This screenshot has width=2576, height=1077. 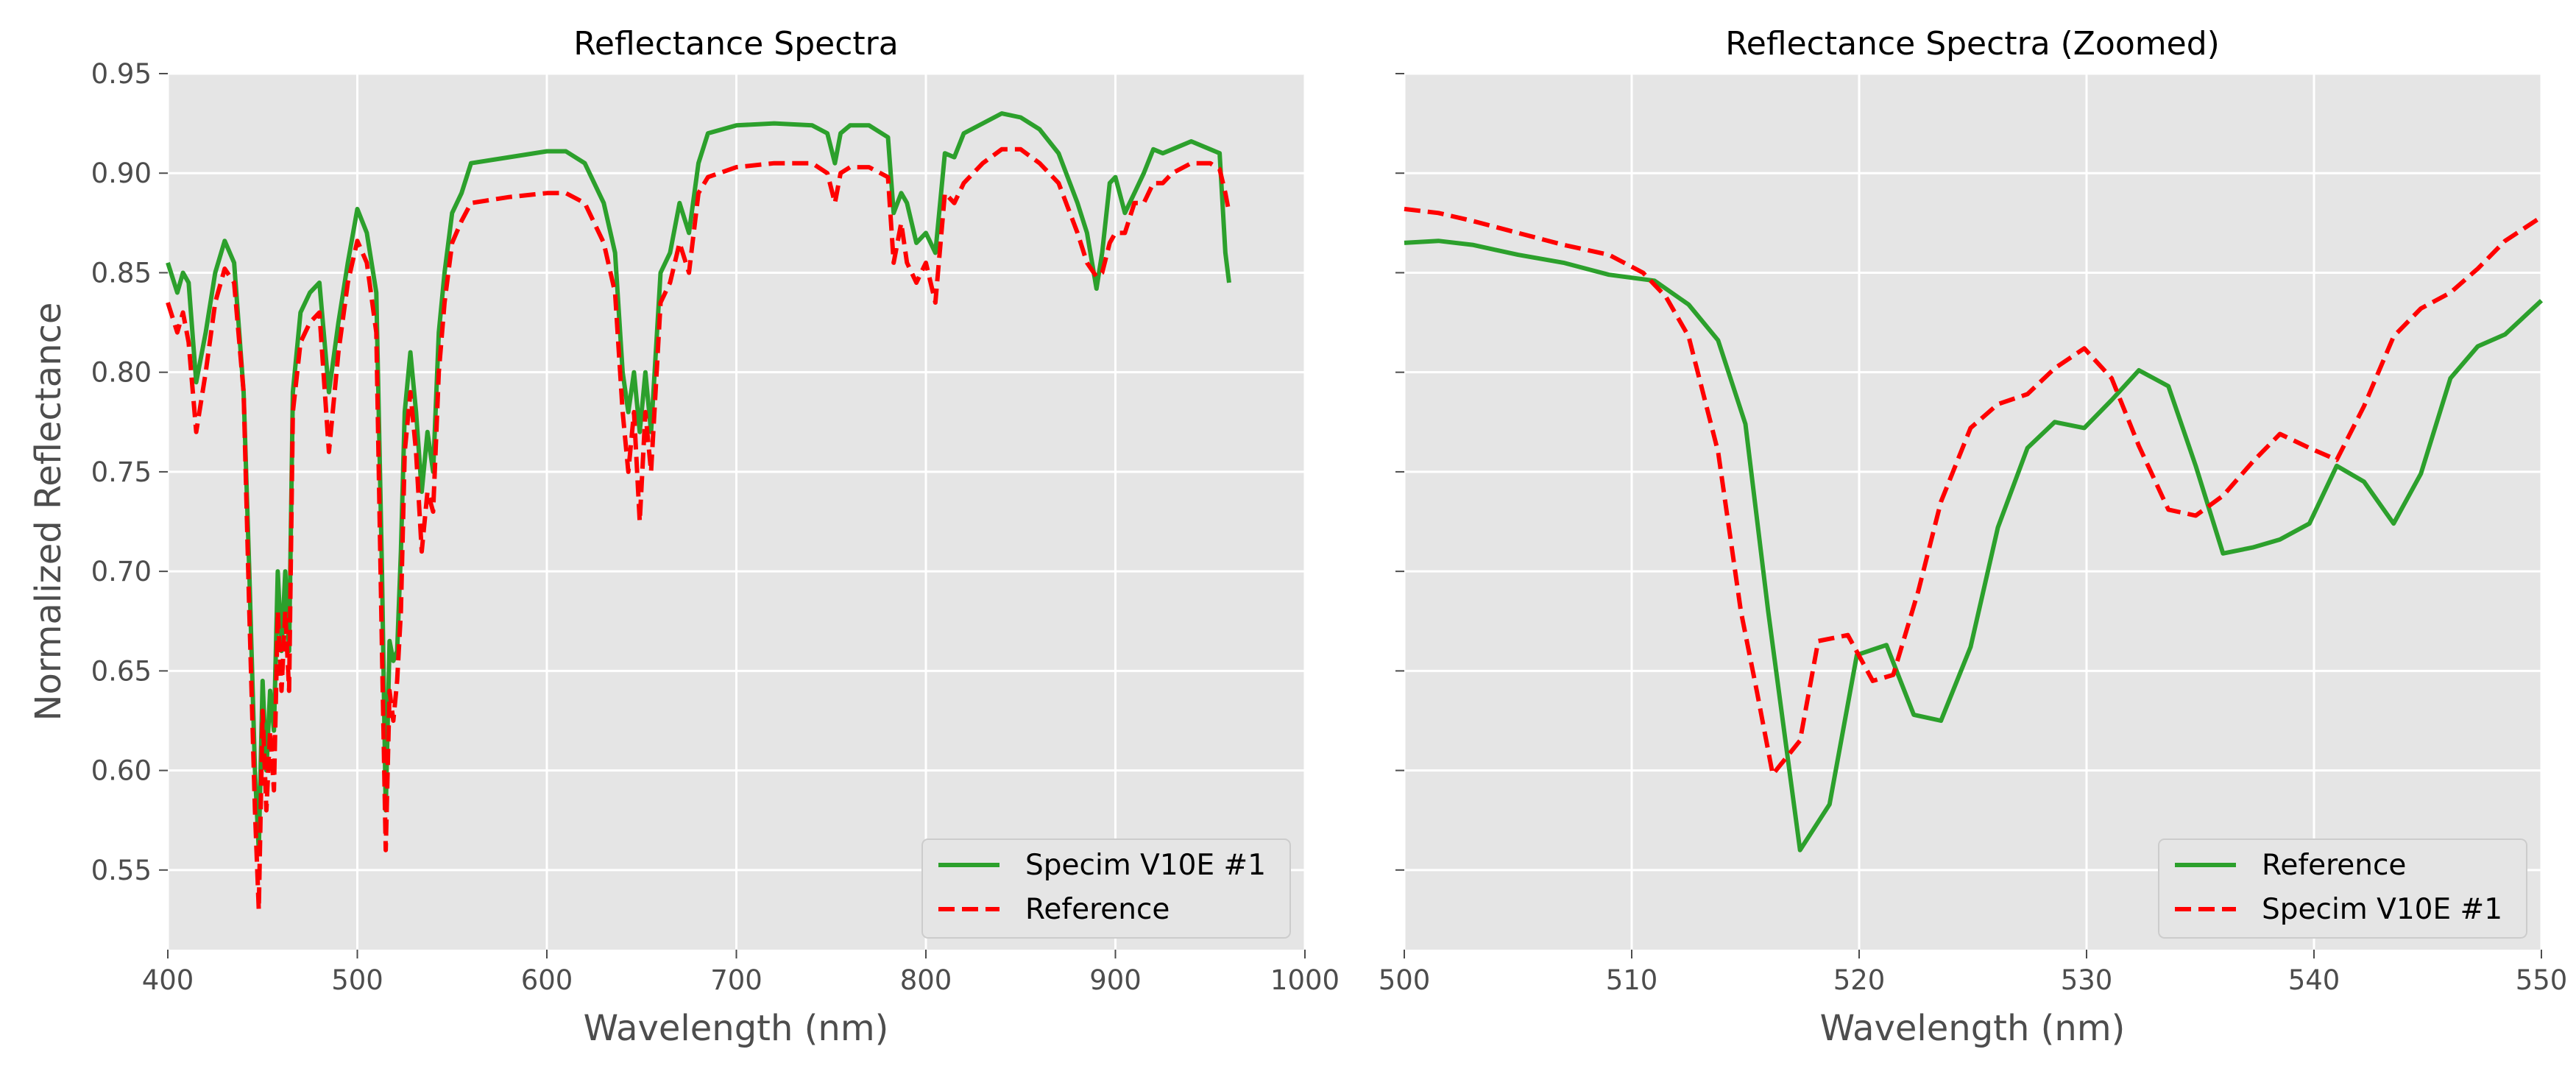 I want to click on left-legend: Specim V10E #1 Reference, so click(x=1106, y=889).